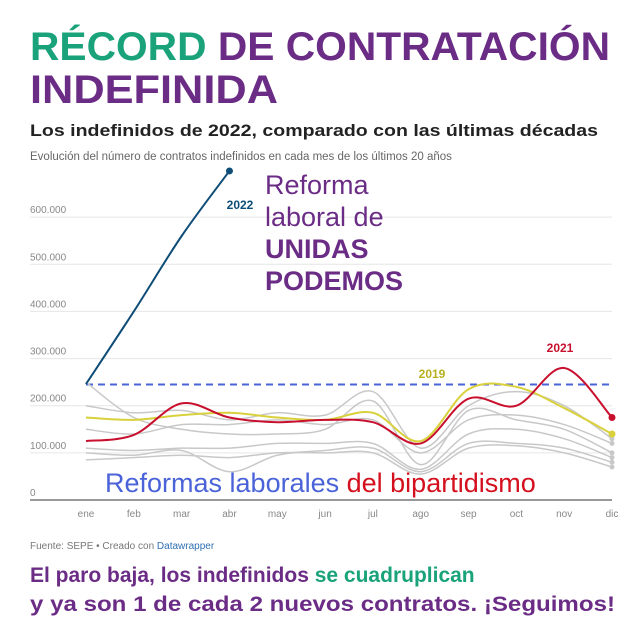  Describe the element at coordinates (432, 374) in the screenshot. I see `series-label: 2019` at that location.